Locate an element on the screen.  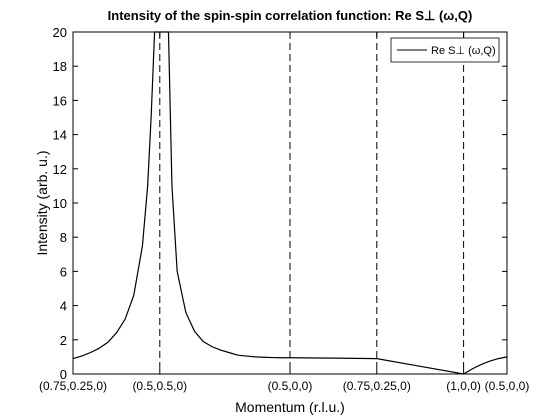
x-tick-label: (1,0,0) is located at coordinates (463, 386).